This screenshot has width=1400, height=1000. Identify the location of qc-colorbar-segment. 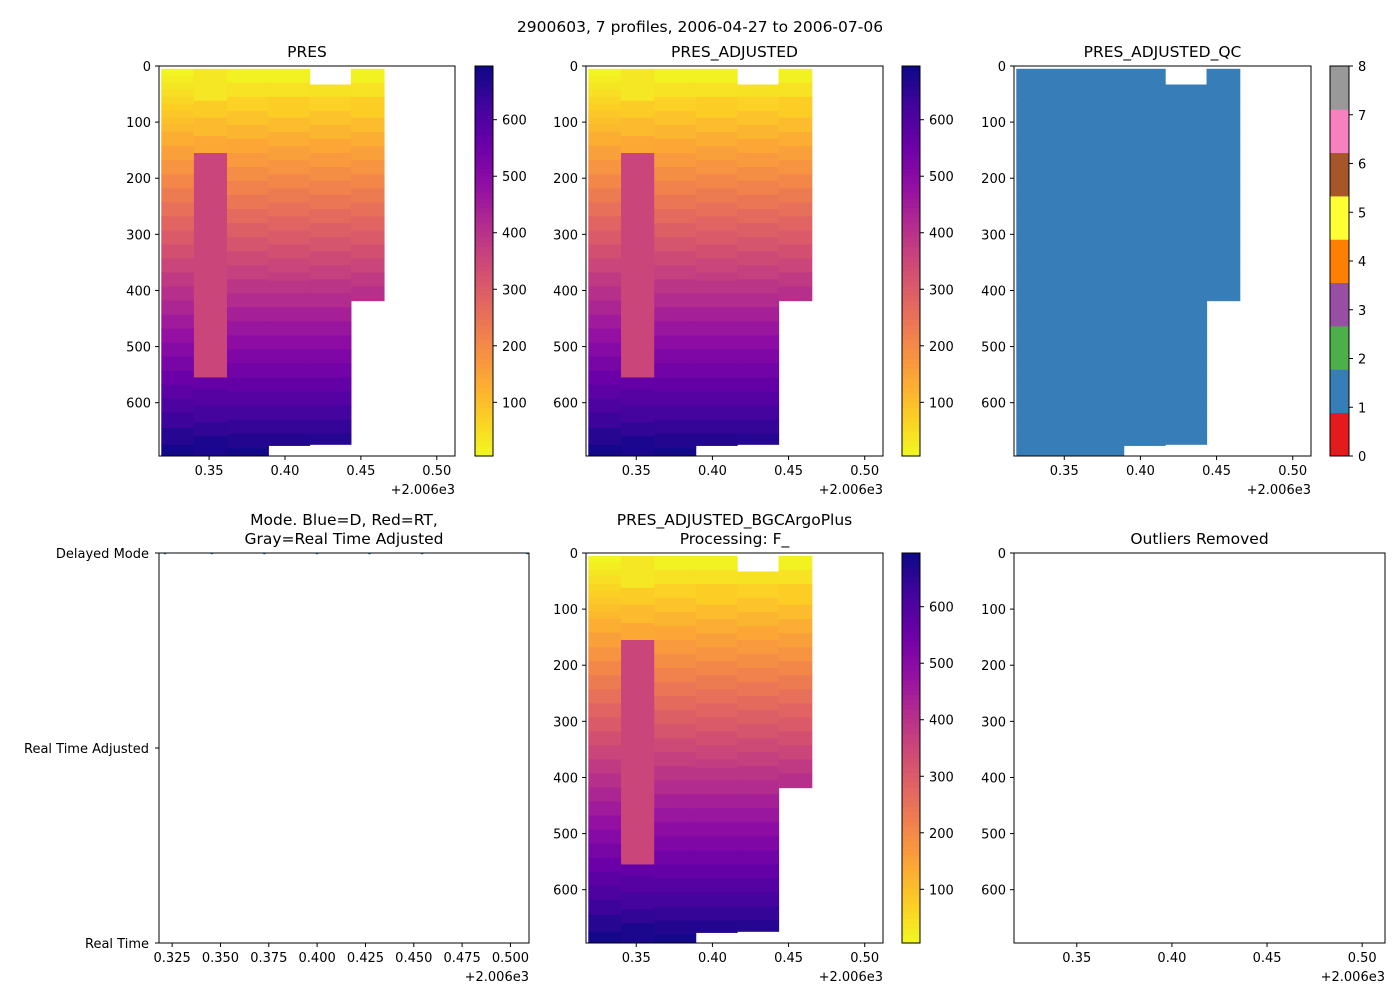
(1339, 391).